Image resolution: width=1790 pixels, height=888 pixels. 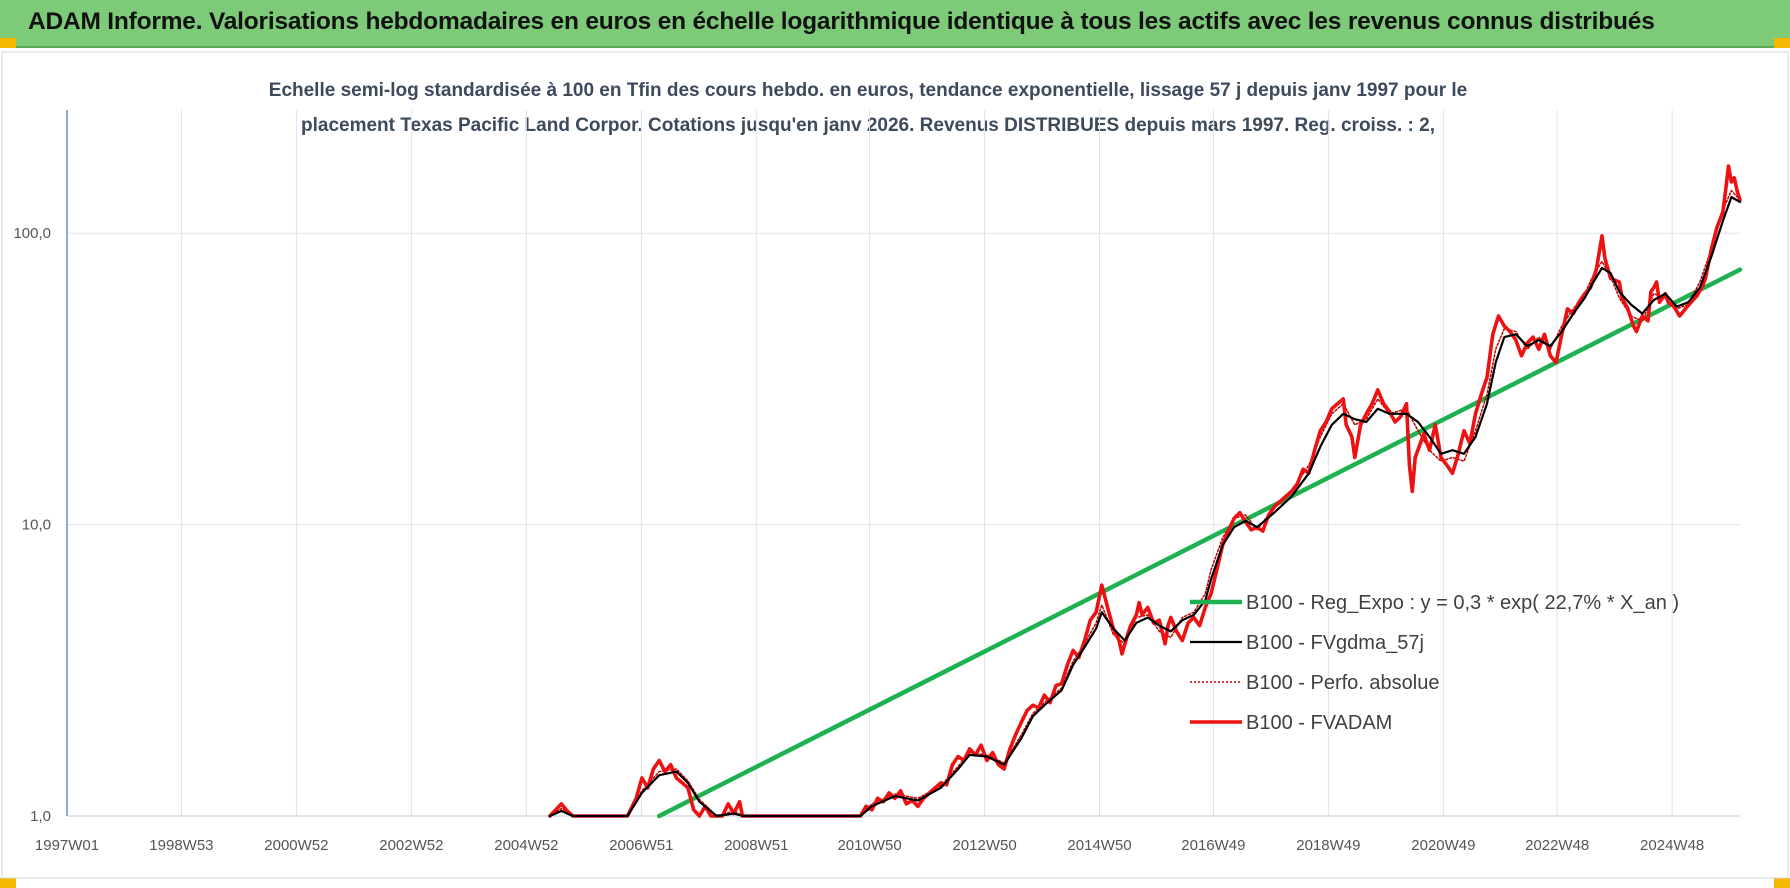 I want to click on x-tick-label: 1997W01, so click(x=67, y=845).